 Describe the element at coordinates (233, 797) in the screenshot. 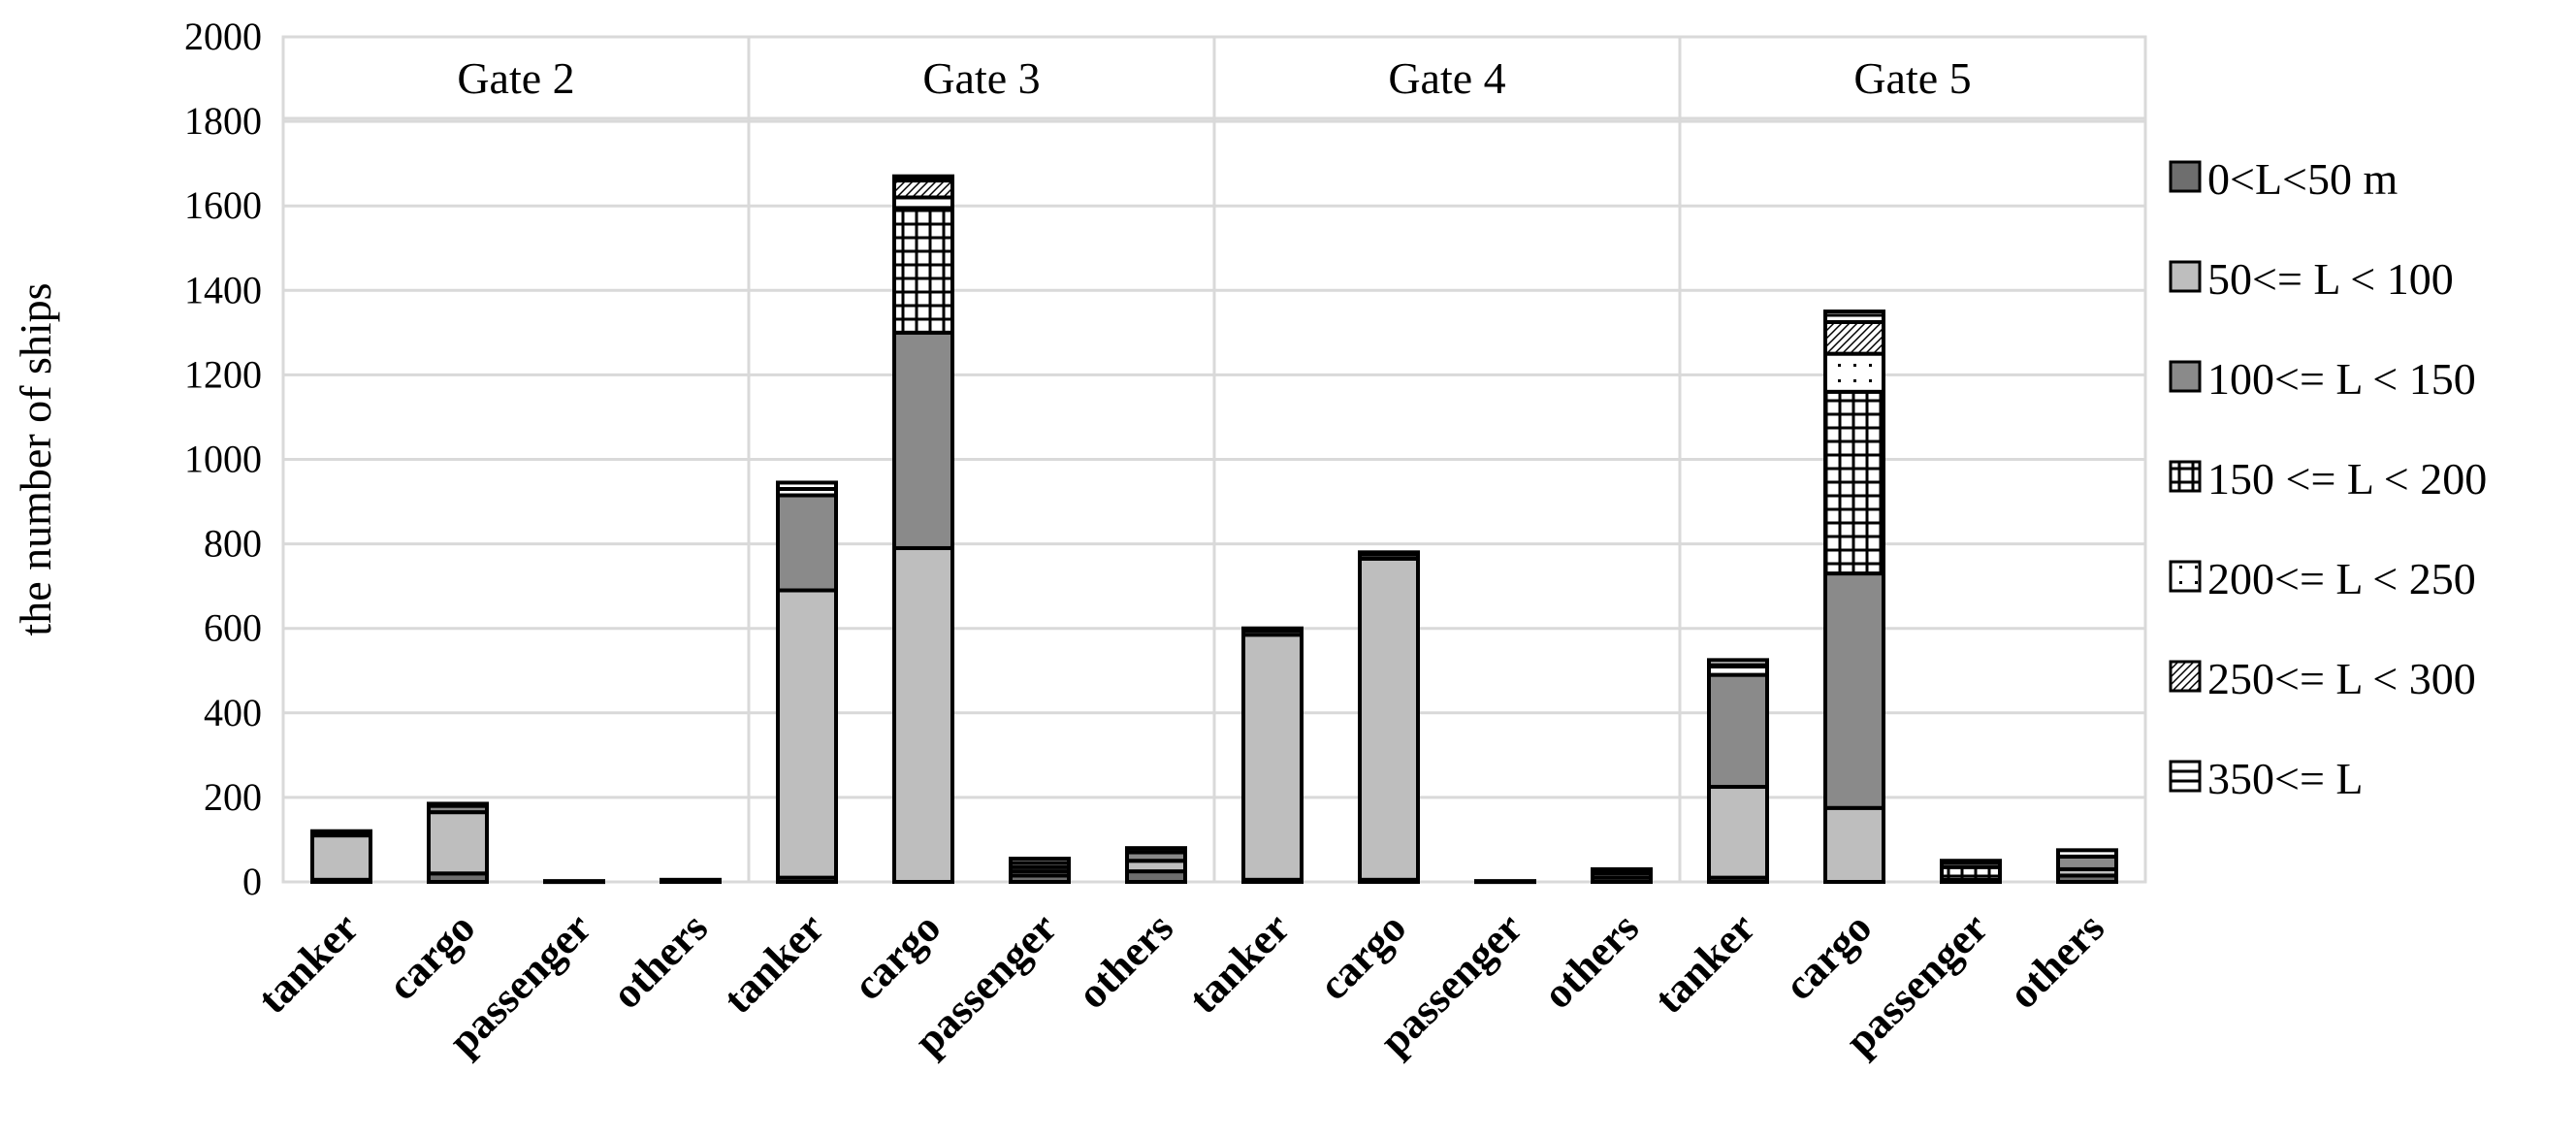

I see `y-tick-label: 200` at that location.